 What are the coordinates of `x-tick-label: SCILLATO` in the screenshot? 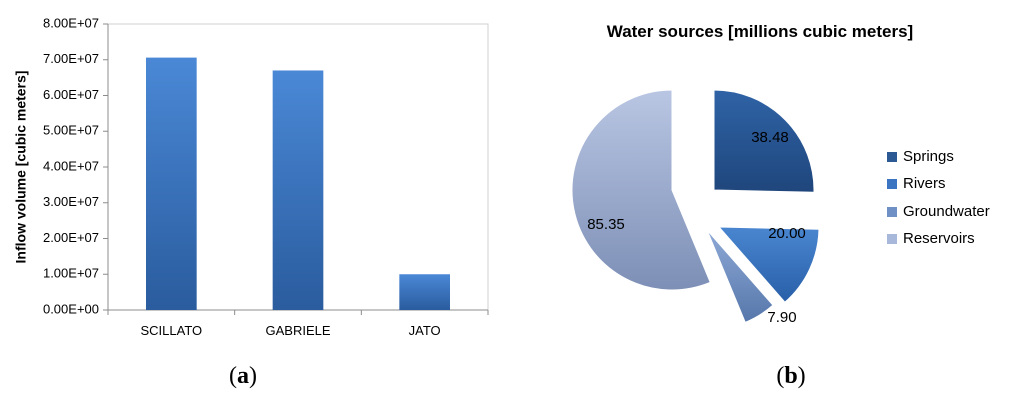 It's located at (172, 330).